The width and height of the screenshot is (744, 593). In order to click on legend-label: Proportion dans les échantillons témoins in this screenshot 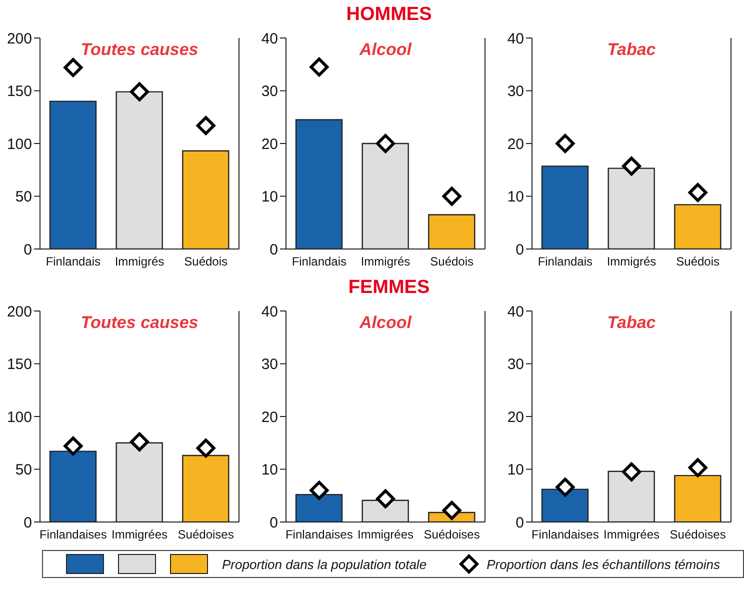, I will do `click(603, 564)`.